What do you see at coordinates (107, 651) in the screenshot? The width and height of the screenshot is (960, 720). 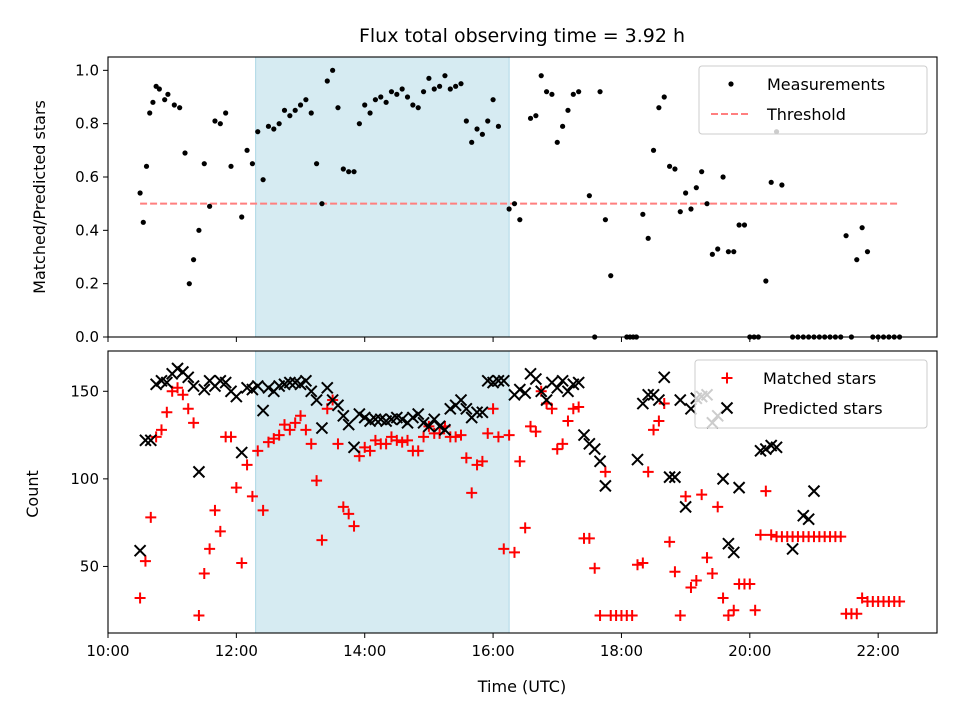 I see `xtick-label: 10:00` at bounding box center [107, 651].